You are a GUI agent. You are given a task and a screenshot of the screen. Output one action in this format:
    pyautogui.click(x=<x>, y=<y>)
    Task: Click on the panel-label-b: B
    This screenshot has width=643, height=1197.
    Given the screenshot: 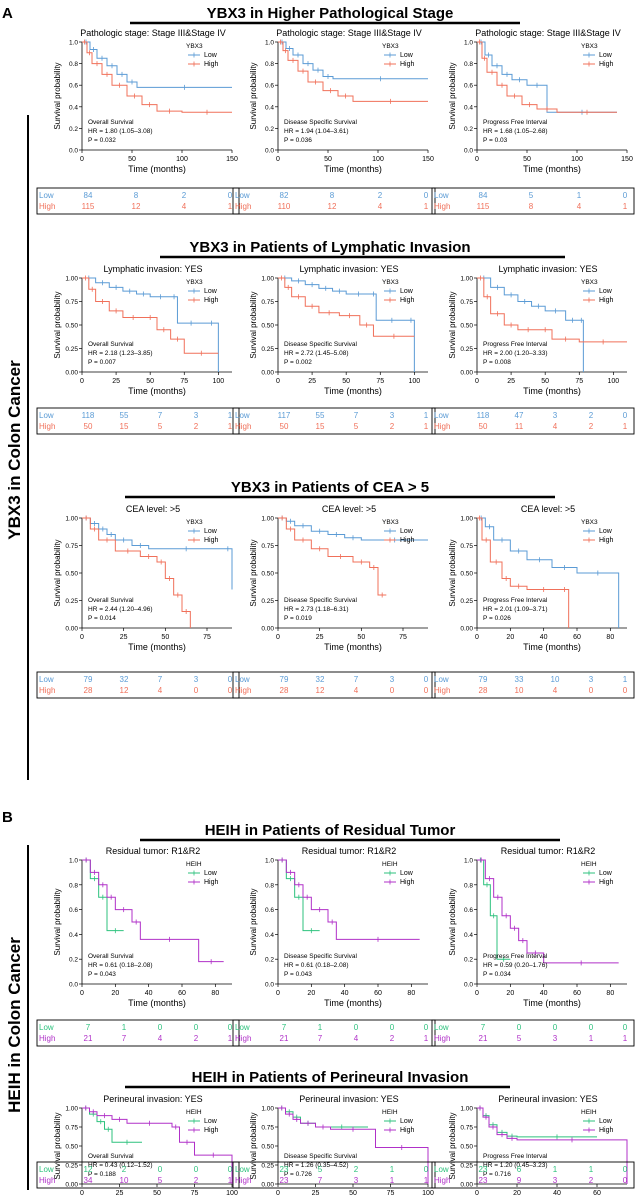 What is the action you would take?
    pyautogui.click(x=7, y=817)
    